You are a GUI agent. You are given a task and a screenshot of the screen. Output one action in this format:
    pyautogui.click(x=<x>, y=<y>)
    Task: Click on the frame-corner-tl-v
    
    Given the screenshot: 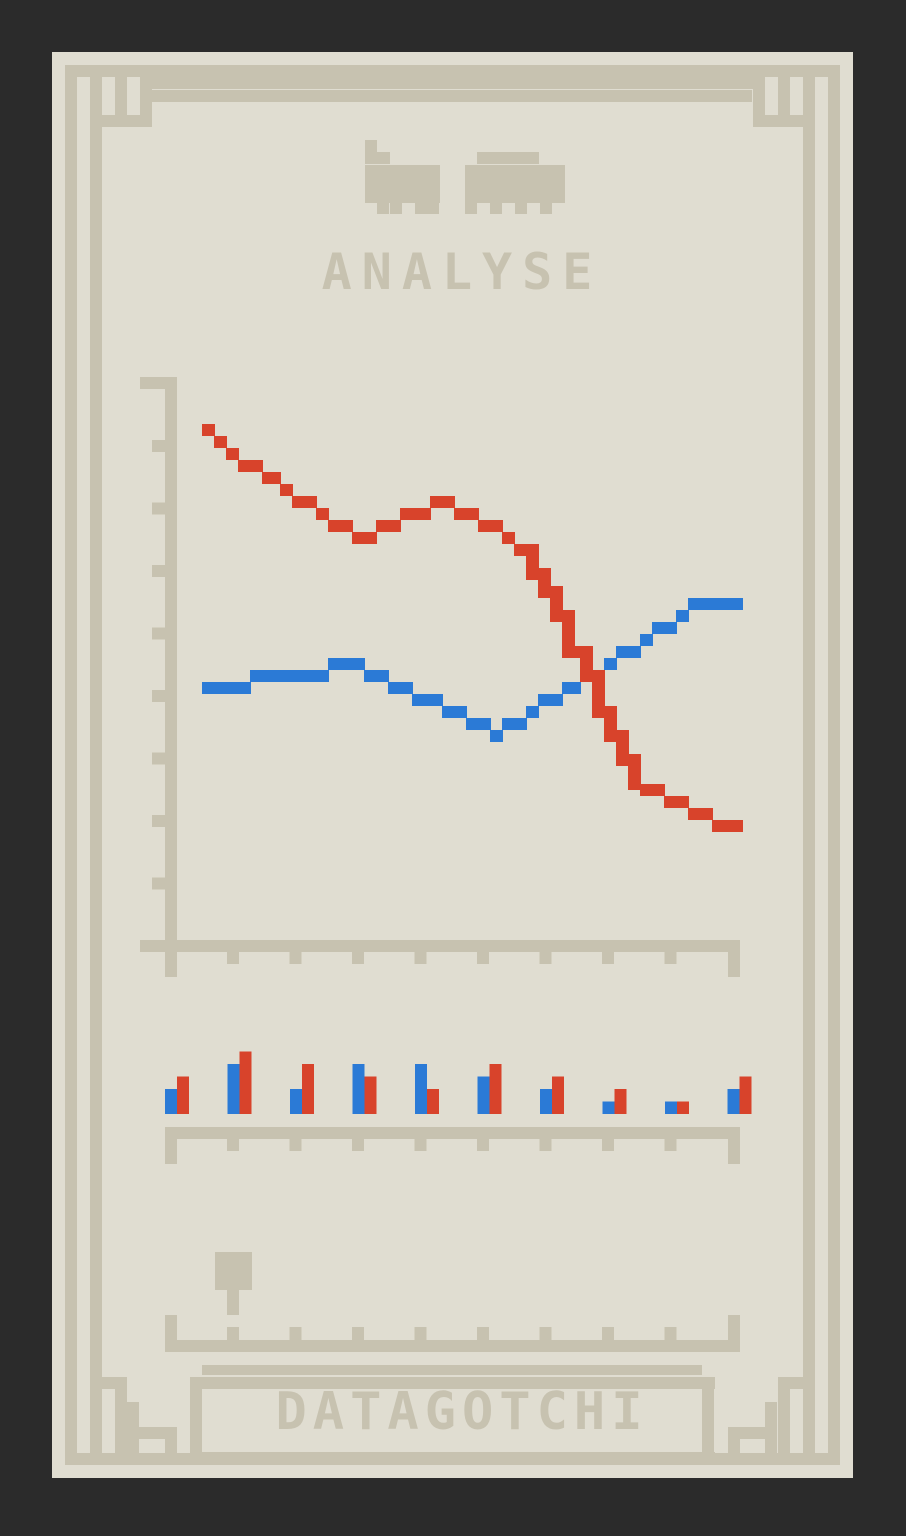 What is the action you would take?
    pyautogui.click(x=121, y=102)
    